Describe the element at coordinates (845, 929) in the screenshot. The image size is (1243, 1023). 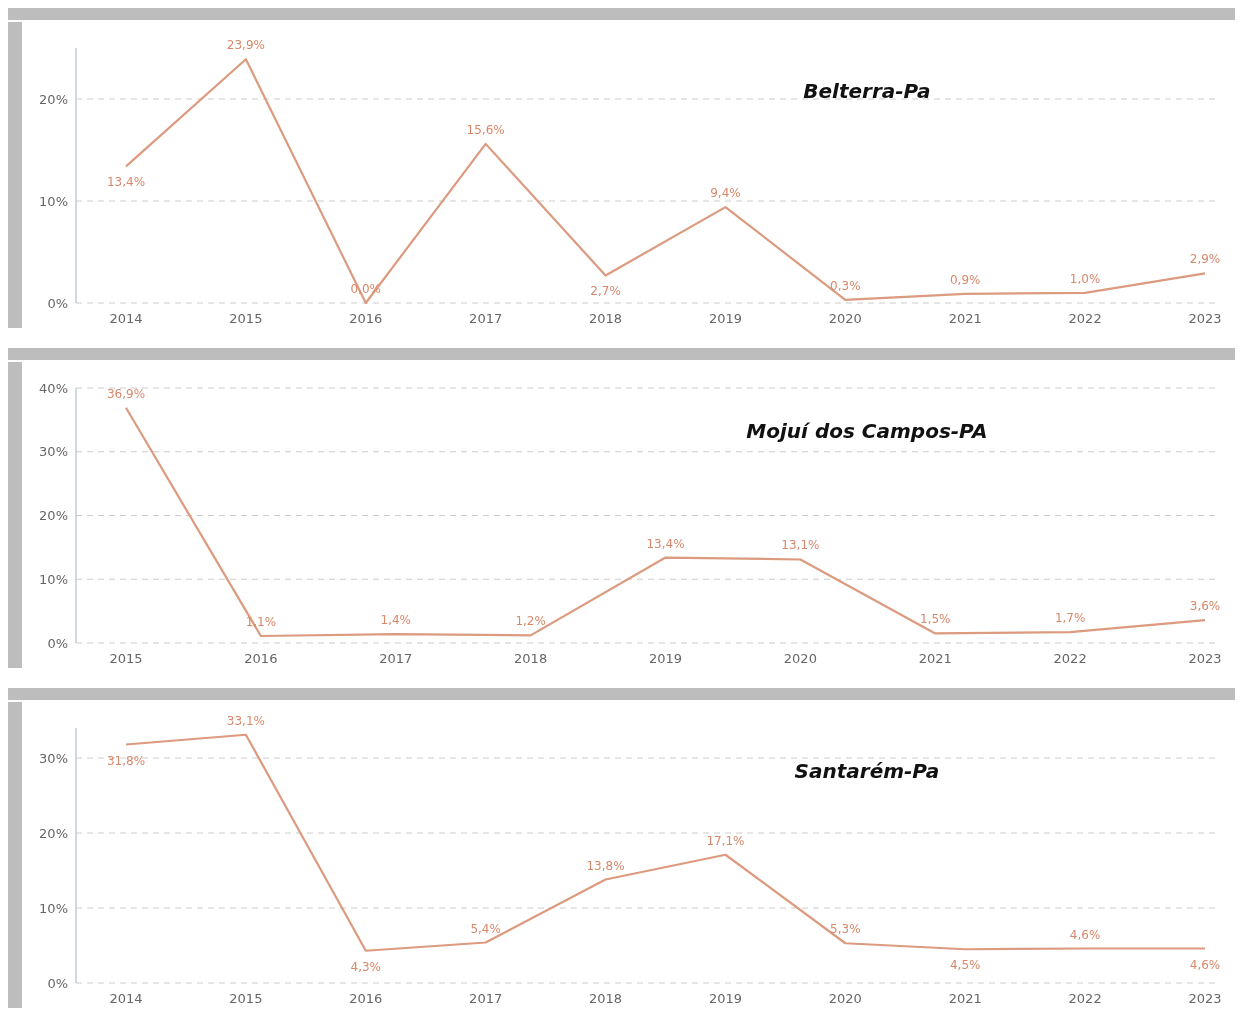
I see `data-label: 5,3%` at that location.